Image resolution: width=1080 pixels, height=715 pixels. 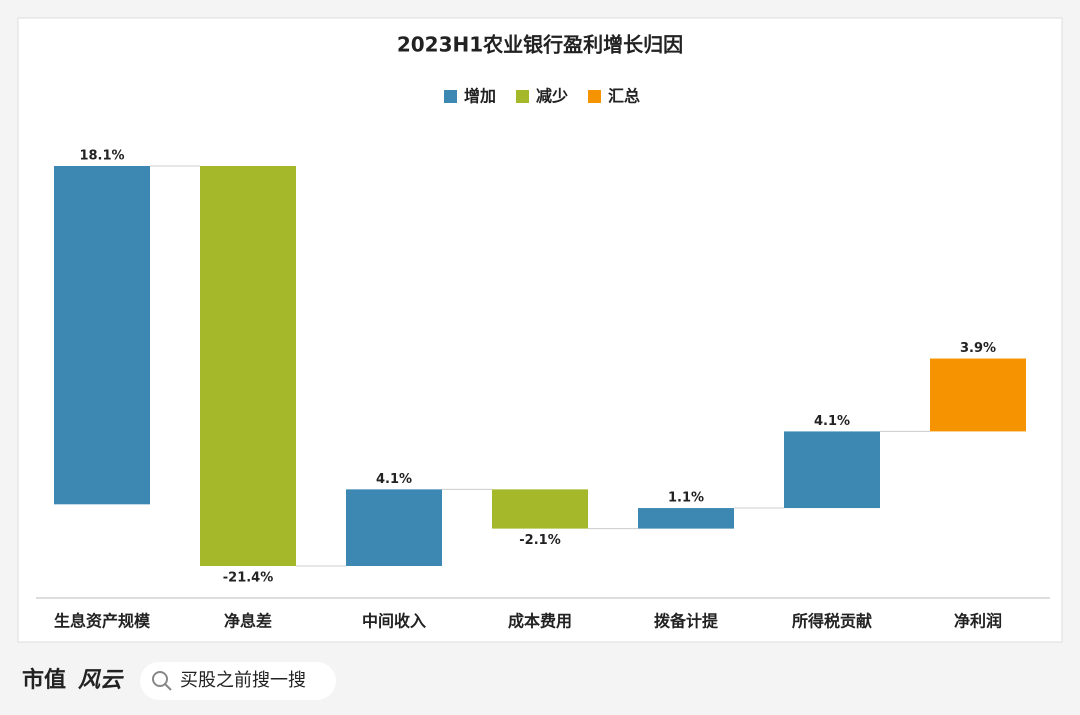 What do you see at coordinates (243, 680) in the screenshot?
I see `search-placeholder: 买股之前搜一搜` at bounding box center [243, 680].